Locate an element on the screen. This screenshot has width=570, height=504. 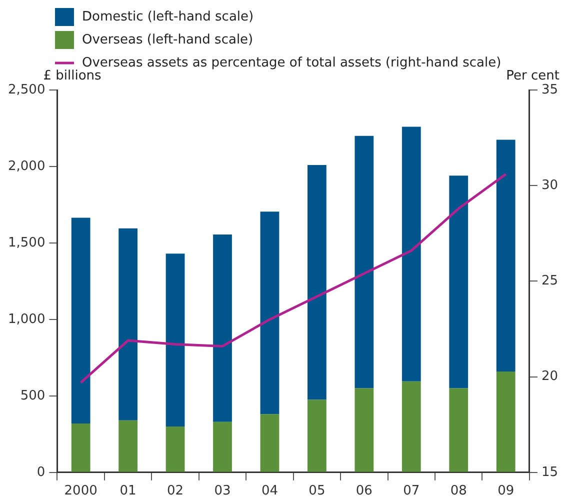
x-tick-label: 08 is located at coordinates (458, 491).